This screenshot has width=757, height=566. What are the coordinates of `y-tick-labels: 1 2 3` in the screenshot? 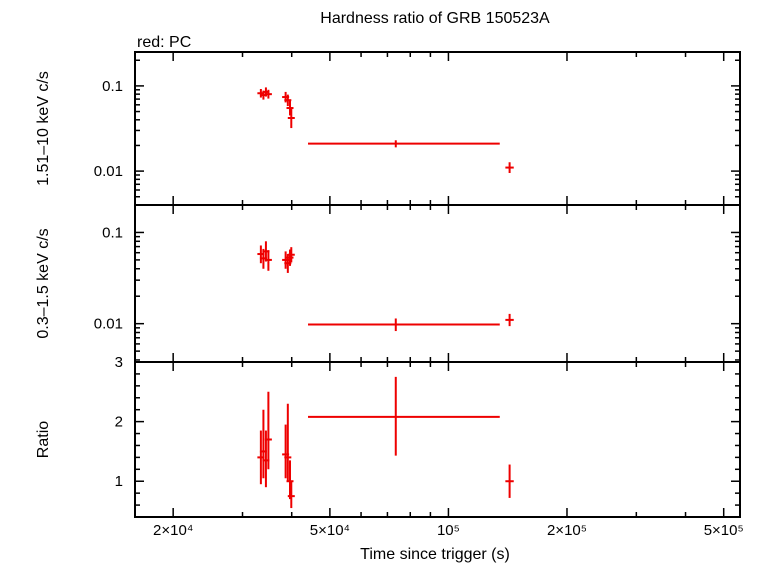 It's located at (119, 422).